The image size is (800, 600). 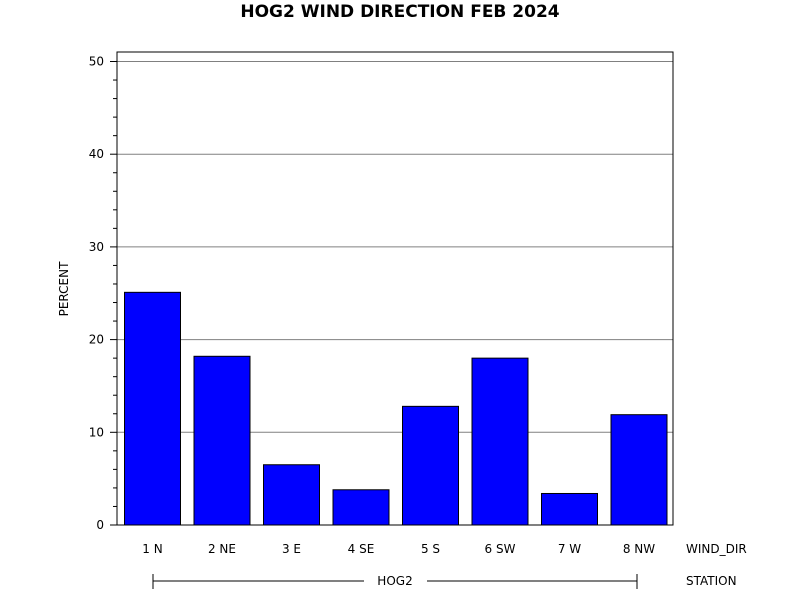 What do you see at coordinates (398, 549) in the screenshot?
I see `x-axis-tick-labels: 1 N 2 NE 3 E 4 SE 5 S 6 SW 7 W 8 NW` at bounding box center [398, 549].